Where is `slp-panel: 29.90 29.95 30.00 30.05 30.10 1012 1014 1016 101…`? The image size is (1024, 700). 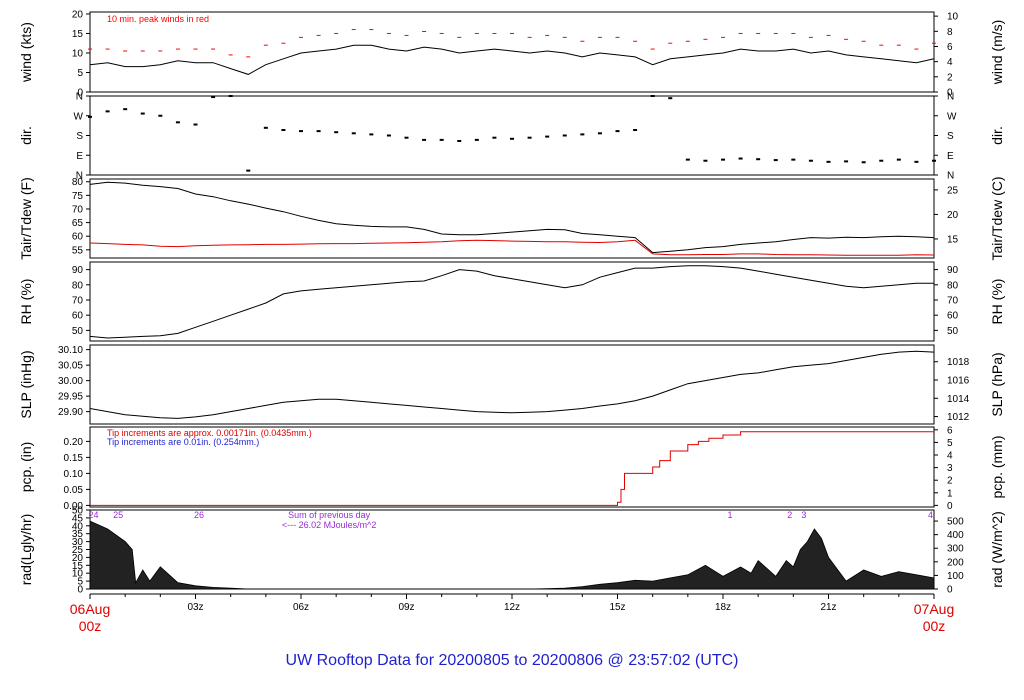 slp-panel: 29.90 29.95 30.00 30.05 30.10 1012 1014 1016 101… is located at coordinates (511, 384).